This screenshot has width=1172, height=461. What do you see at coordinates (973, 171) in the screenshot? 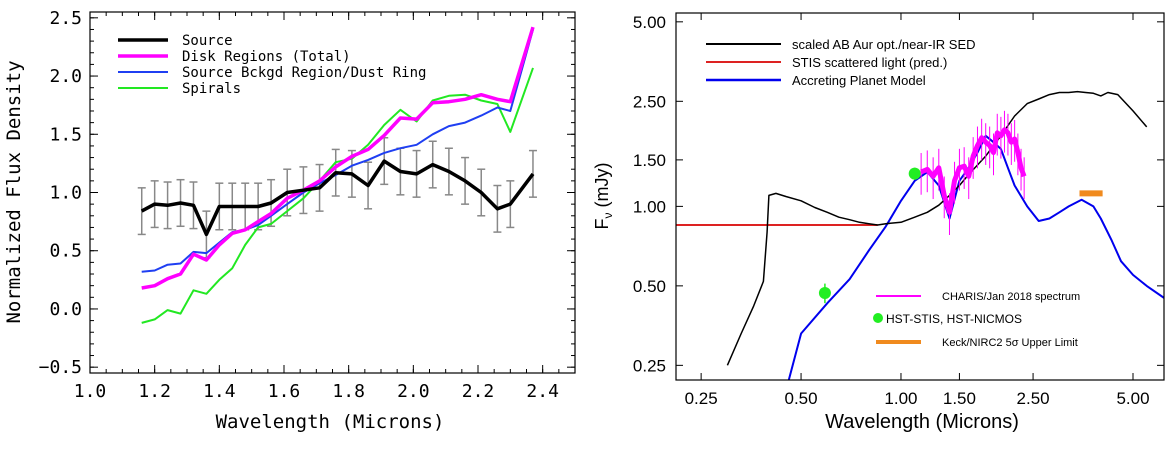
I see `series-charis-spectrum` at bounding box center [973, 171].